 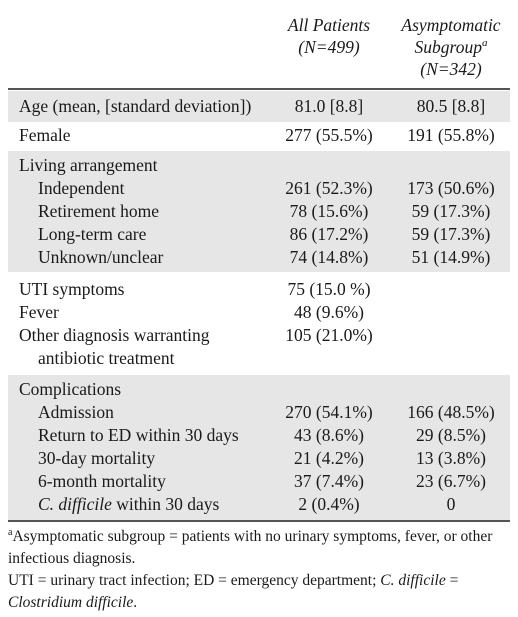 I want to click on row-label: Retirement home, so click(x=99, y=211).